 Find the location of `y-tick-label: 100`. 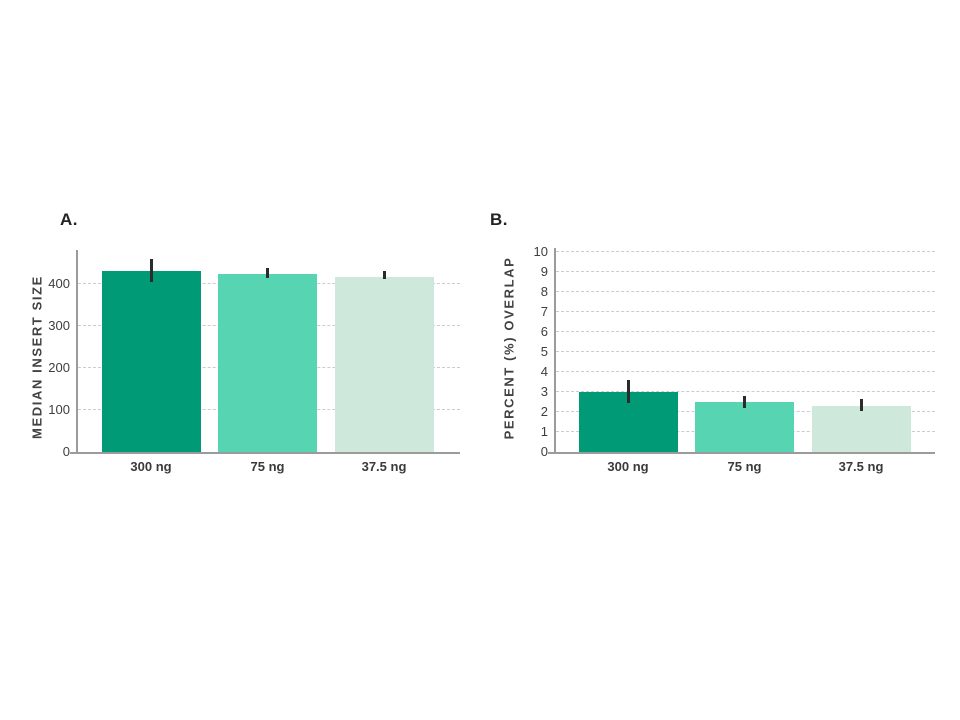

y-tick-label: 100 is located at coordinates (59, 410).